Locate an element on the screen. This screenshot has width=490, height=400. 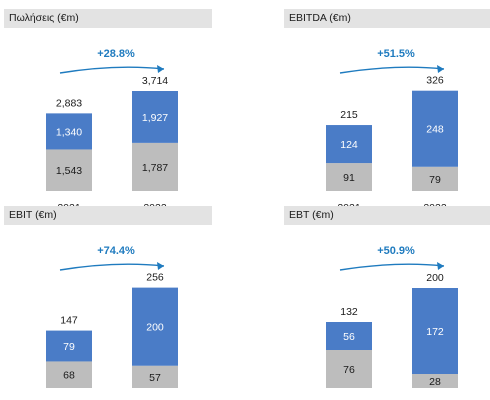
top-segment-label: 1,927 is located at coordinates (155, 118).